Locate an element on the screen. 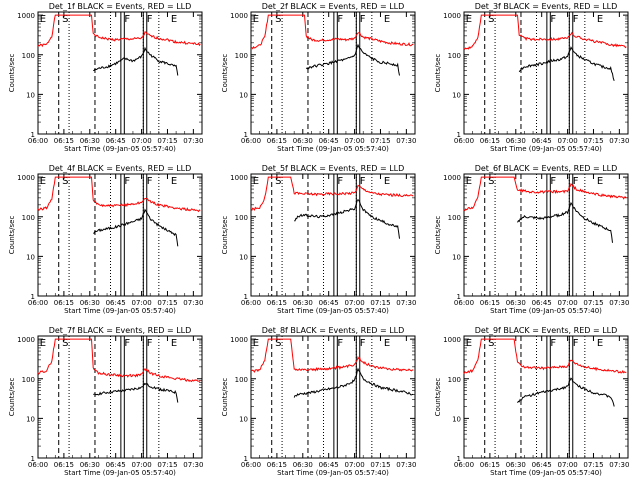 This screenshot has height=484, width=640. panel-title: Det_6f BLACK = Events, RED = LLD is located at coordinates (546, 168).